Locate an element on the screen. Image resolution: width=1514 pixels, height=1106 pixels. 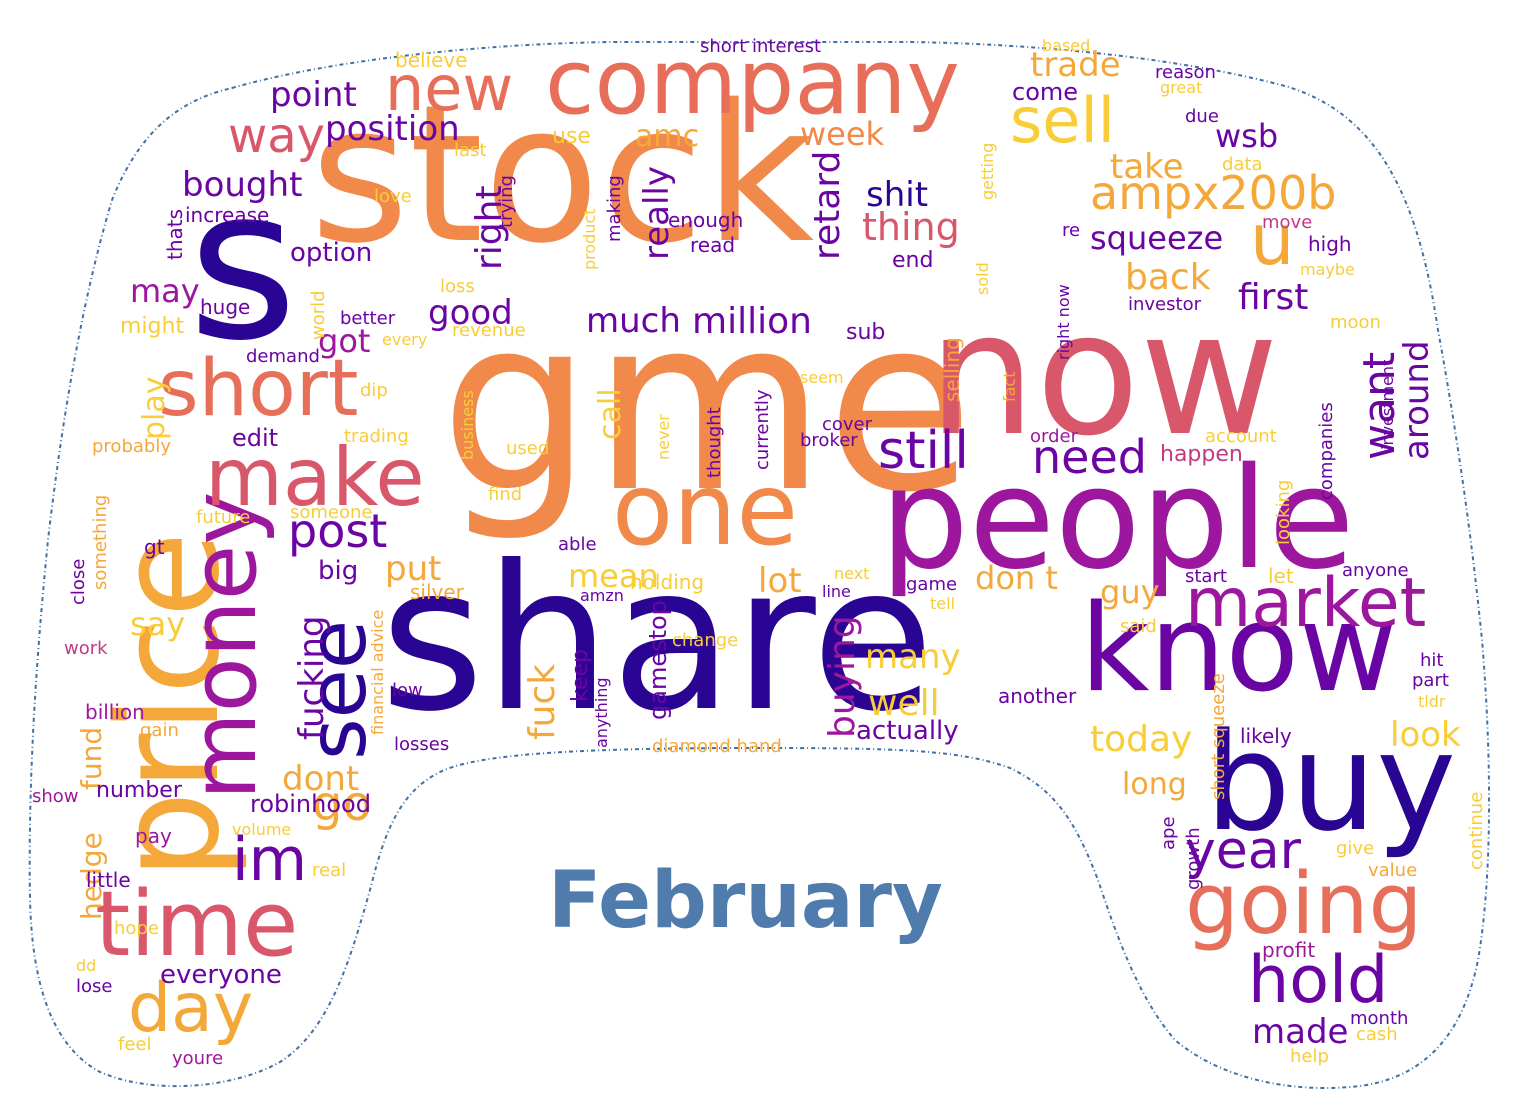
word-start: start is located at coordinates (1206, 576).